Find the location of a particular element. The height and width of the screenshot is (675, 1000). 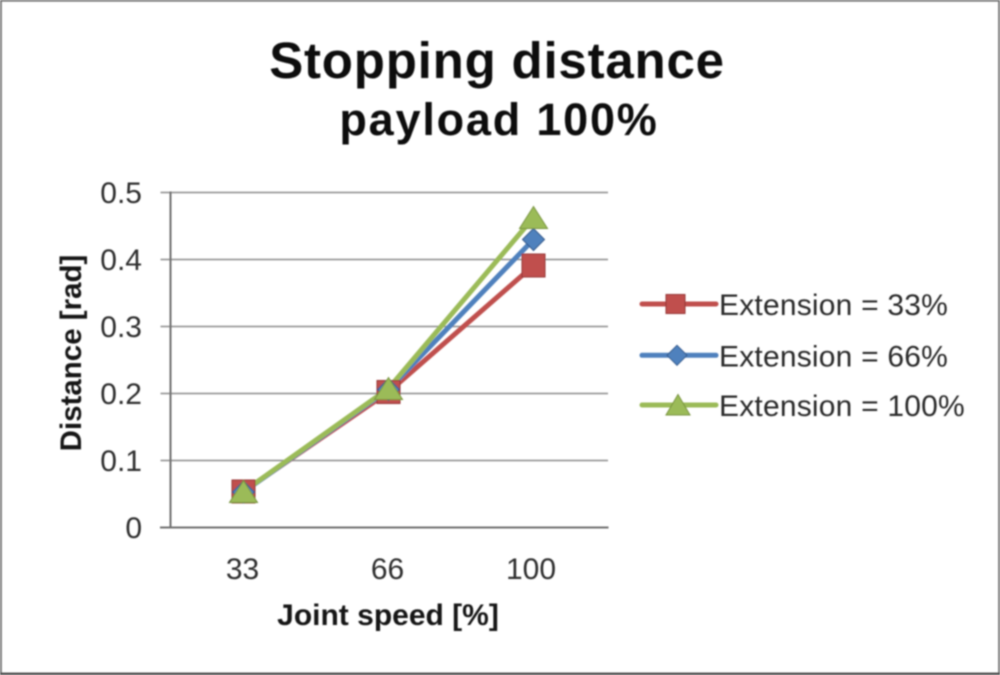

svg-text: Distance [rad] is located at coordinates (71, 353).